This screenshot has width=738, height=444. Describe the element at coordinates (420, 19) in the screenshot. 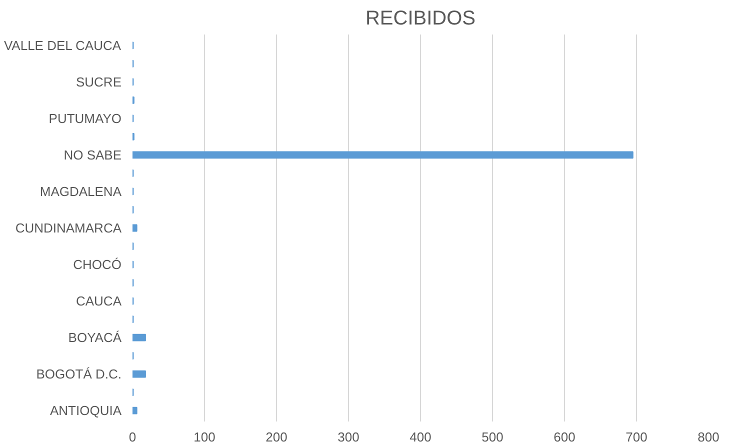

I see `chart-title: RECIBIDOS` at that location.